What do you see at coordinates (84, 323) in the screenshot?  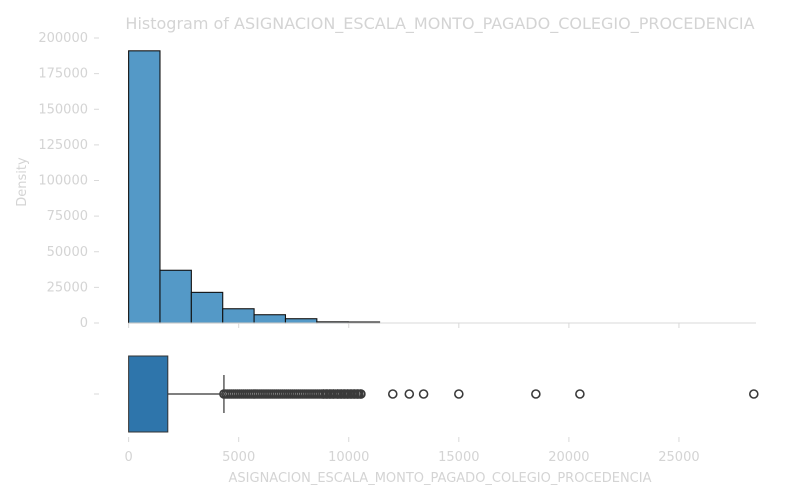 I see `y-tick-label: 0` at bounding box center [84, 323].